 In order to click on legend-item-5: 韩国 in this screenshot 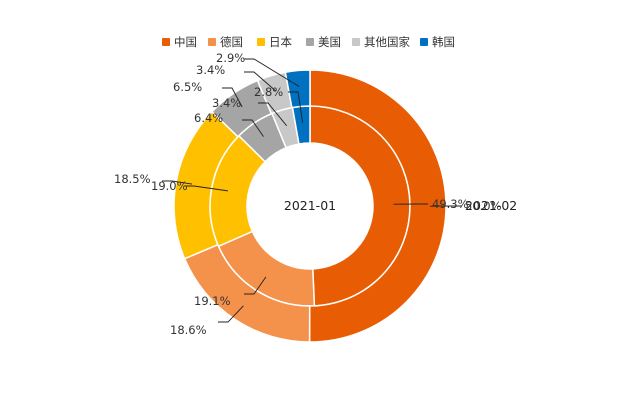, I will do `click(437, 42)`.